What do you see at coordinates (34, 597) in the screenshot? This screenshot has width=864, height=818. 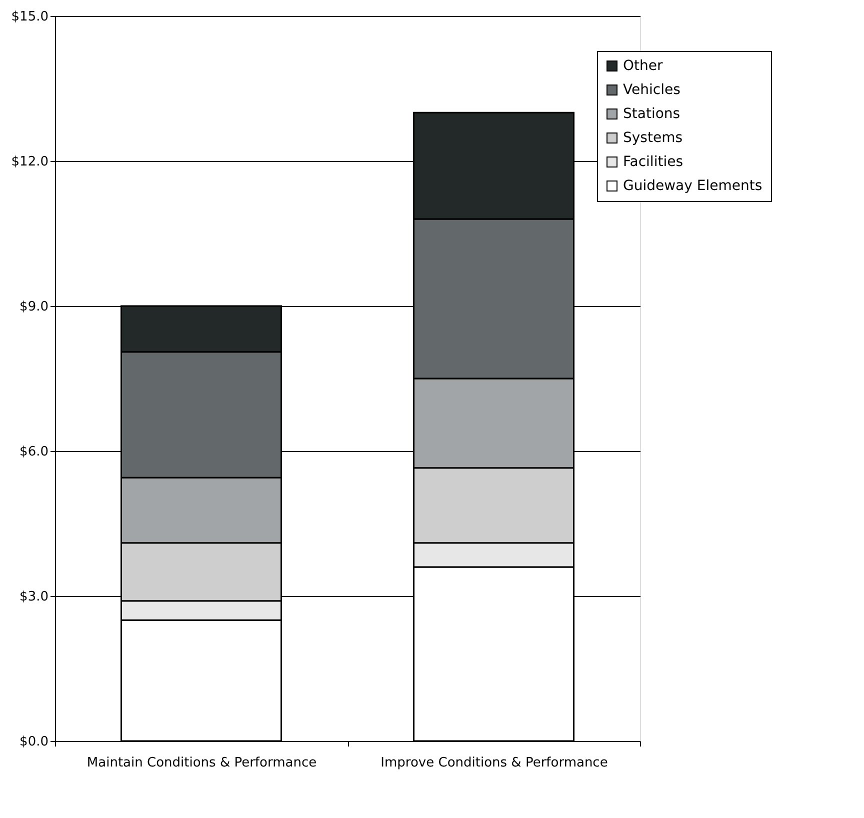 I see `y-tick-label: $3.0` at bounding box center [34, 597].